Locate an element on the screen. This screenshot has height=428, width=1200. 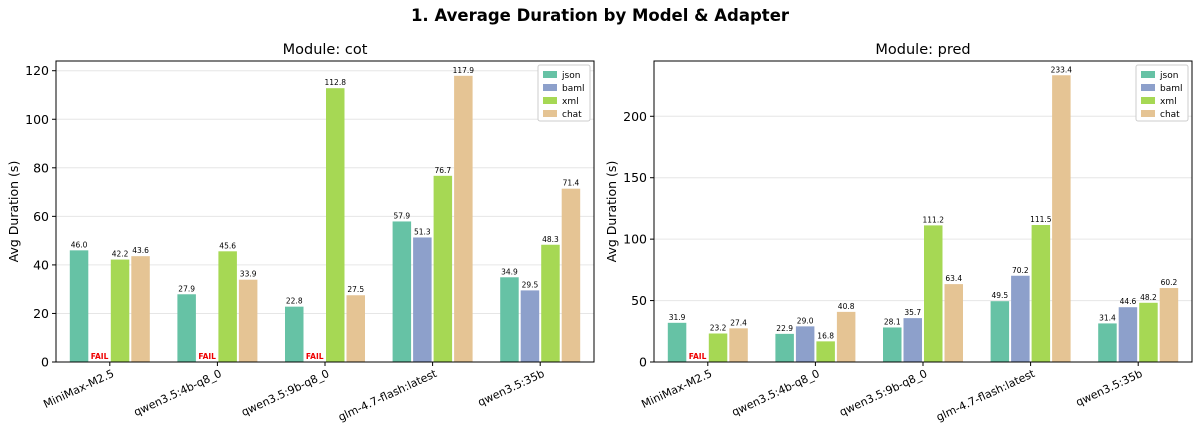
bar-value-label: 76.7 is located at coordinates (442, 170).